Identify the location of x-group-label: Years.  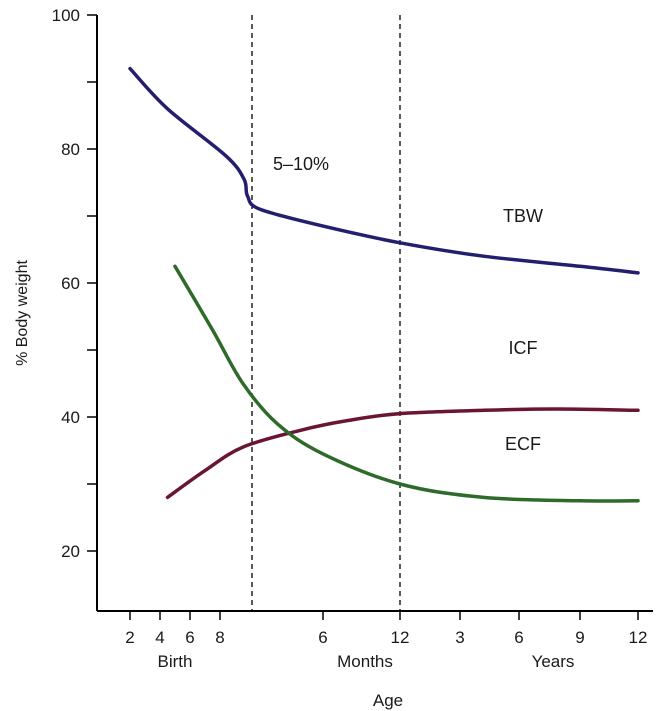
(553, 661).